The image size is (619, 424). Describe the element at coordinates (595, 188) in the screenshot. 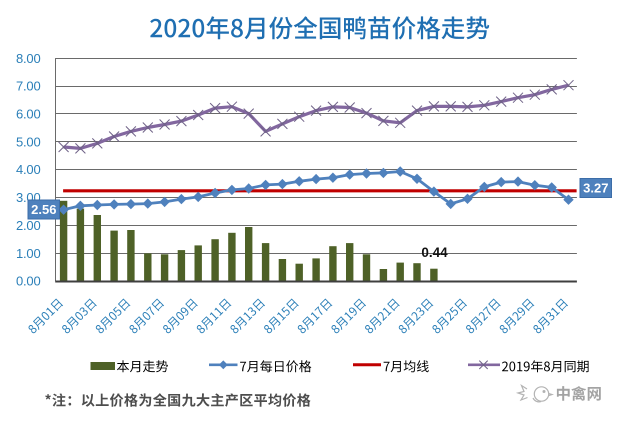

I see `svg-text: 3.27` at that location.